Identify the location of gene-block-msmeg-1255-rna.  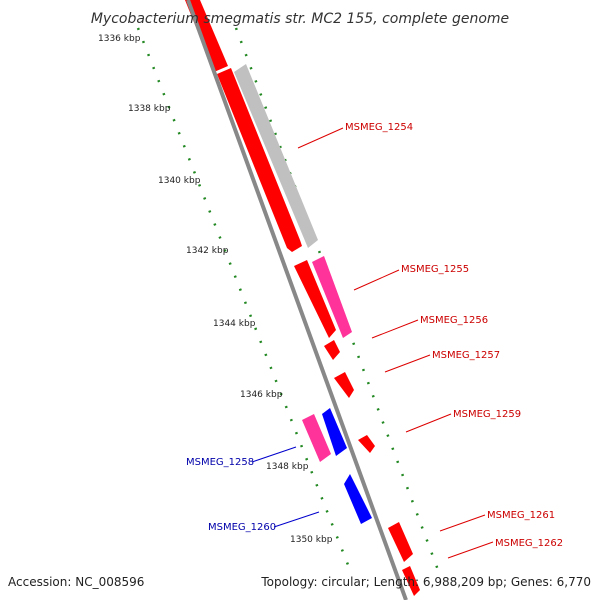
(332, 297).